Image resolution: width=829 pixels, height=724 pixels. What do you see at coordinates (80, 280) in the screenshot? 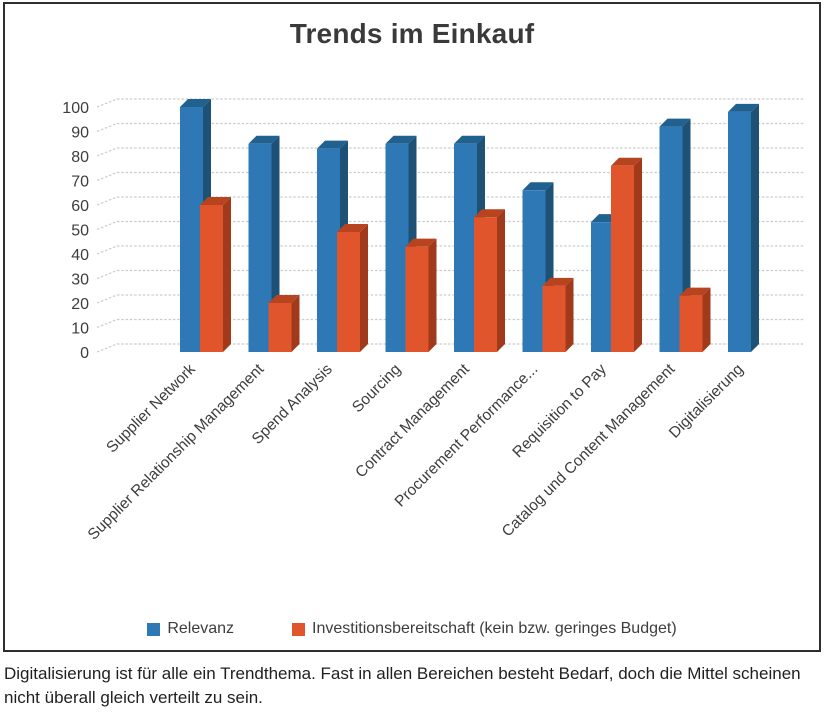
I see `y-tick-label-30: 30` at bounding box center [80, 280].